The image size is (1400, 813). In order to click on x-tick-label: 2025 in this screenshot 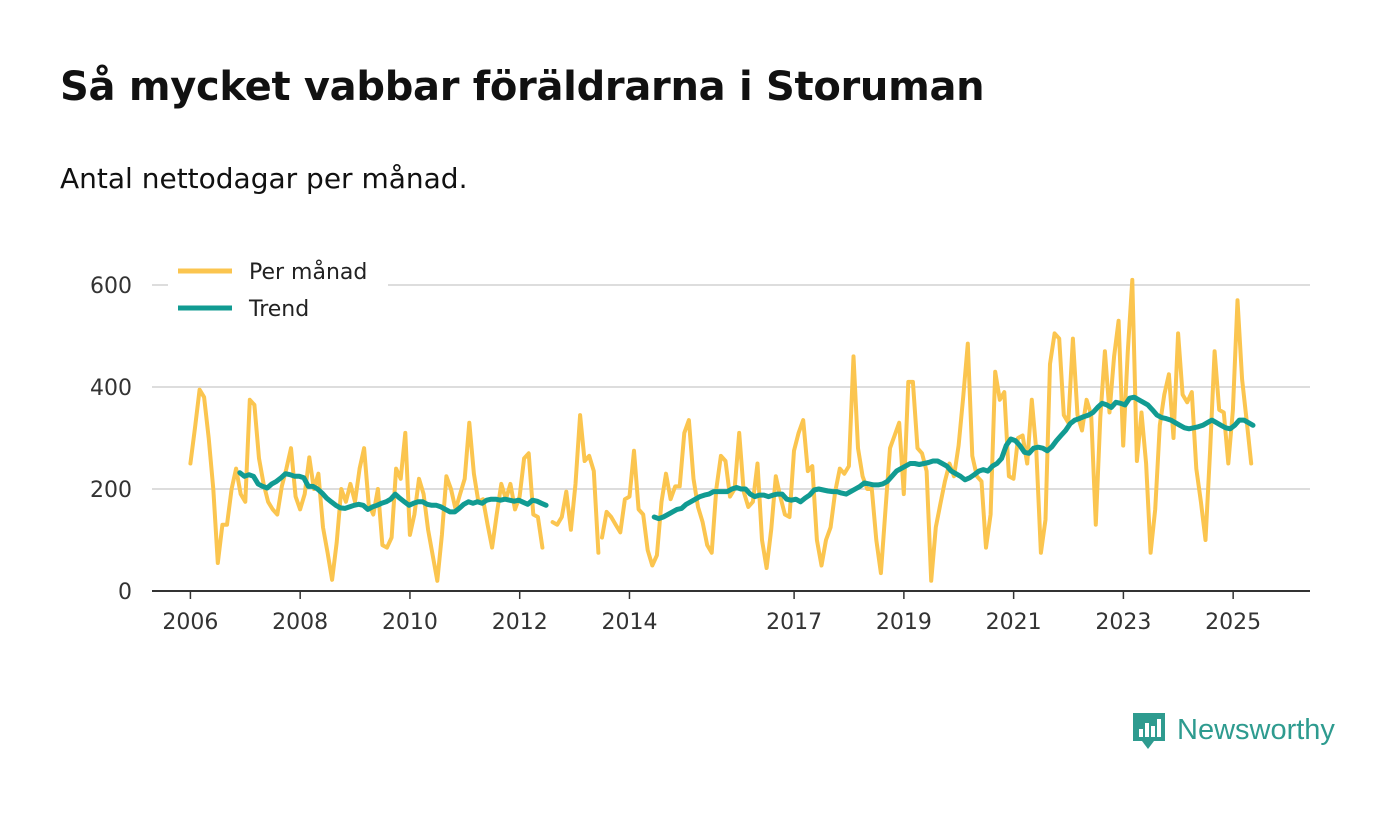, I will do `click(1233, 622)`.